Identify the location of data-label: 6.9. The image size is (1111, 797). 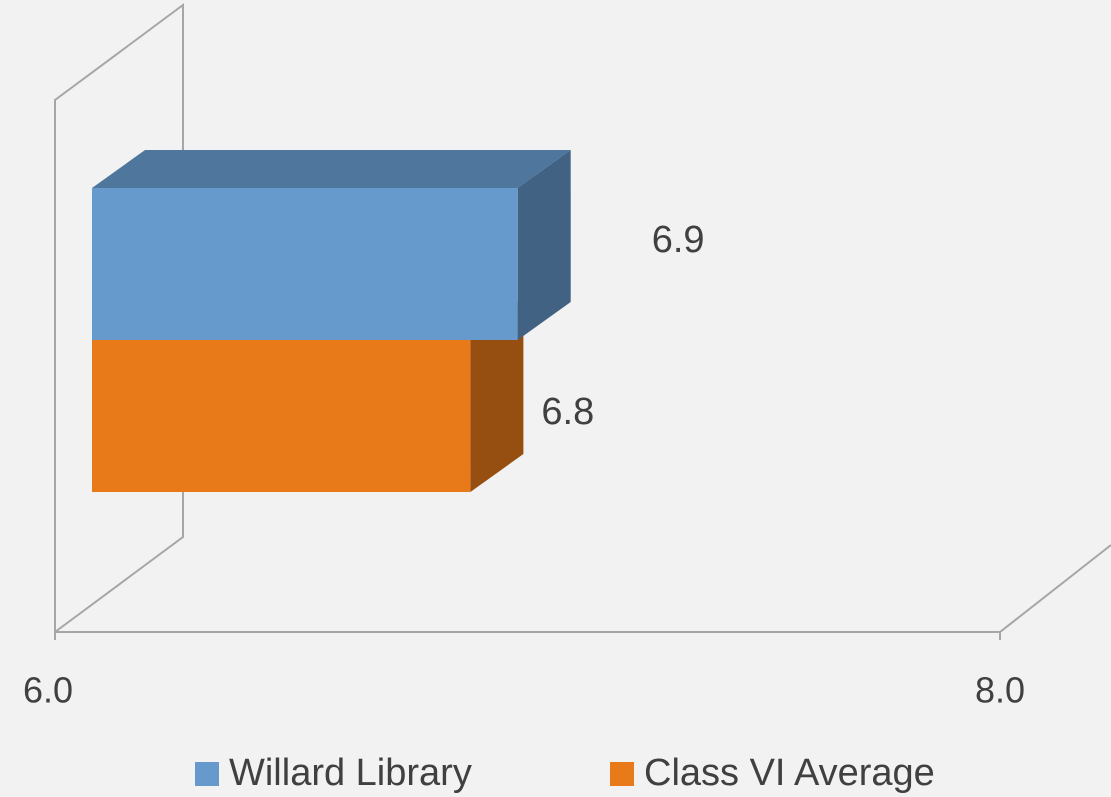
(678, 240).